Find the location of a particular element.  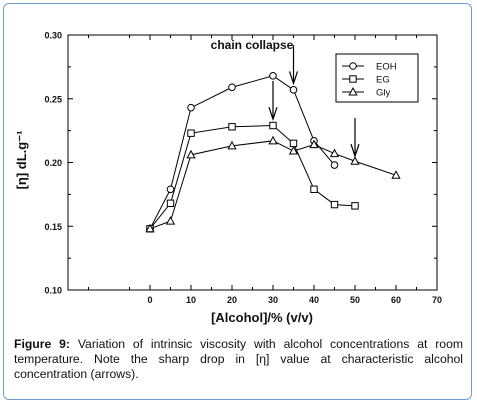

chain-collapse-annotation: chain collapse is located at coordinates (252, 45).